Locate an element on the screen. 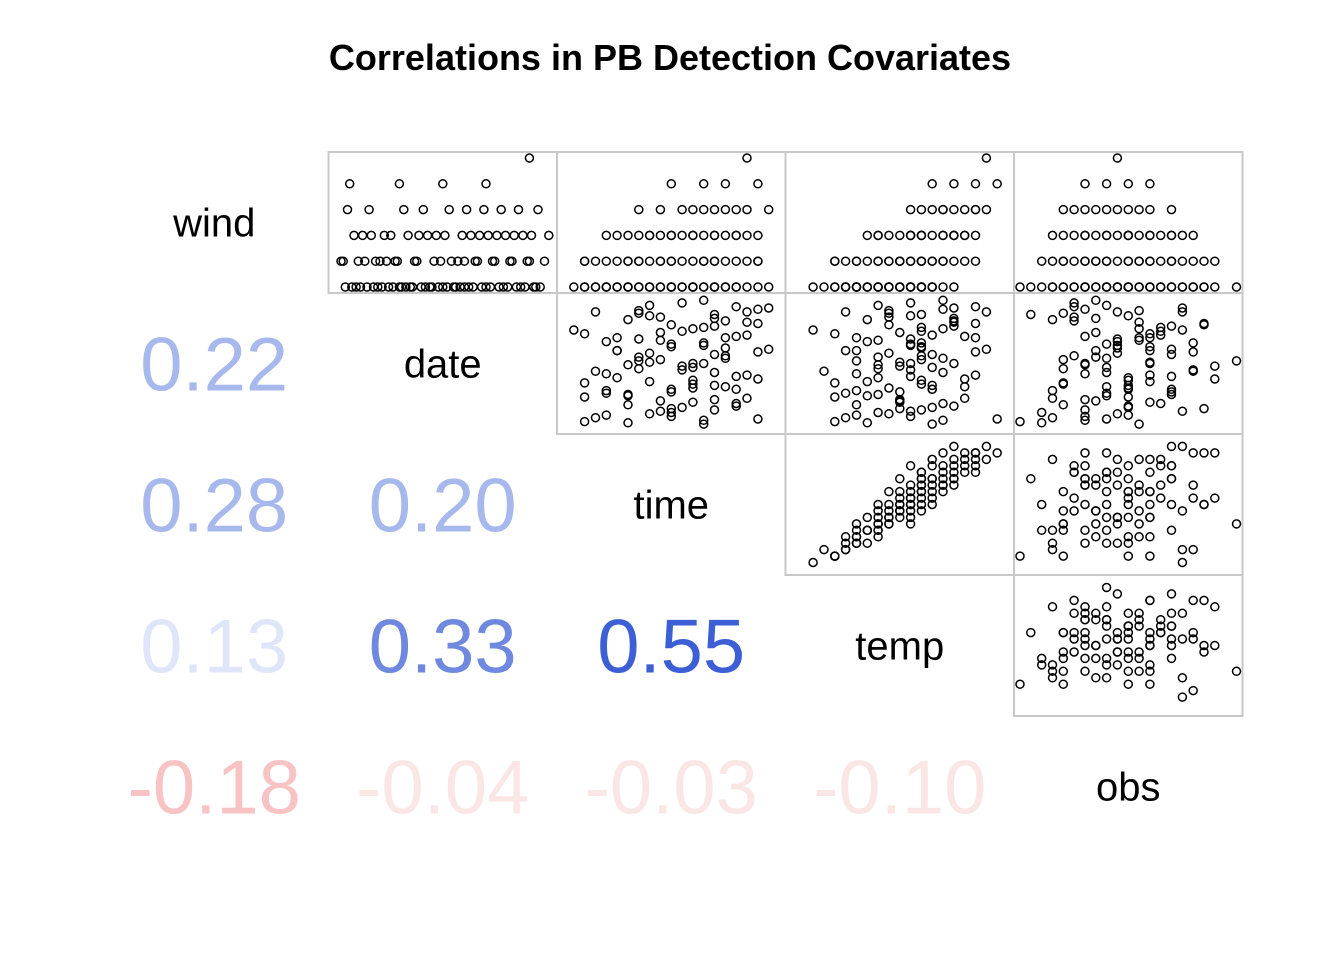 The width and height of the screenshot is (1344, 960). variable-label-date: date is located at coordinates (443, 365).